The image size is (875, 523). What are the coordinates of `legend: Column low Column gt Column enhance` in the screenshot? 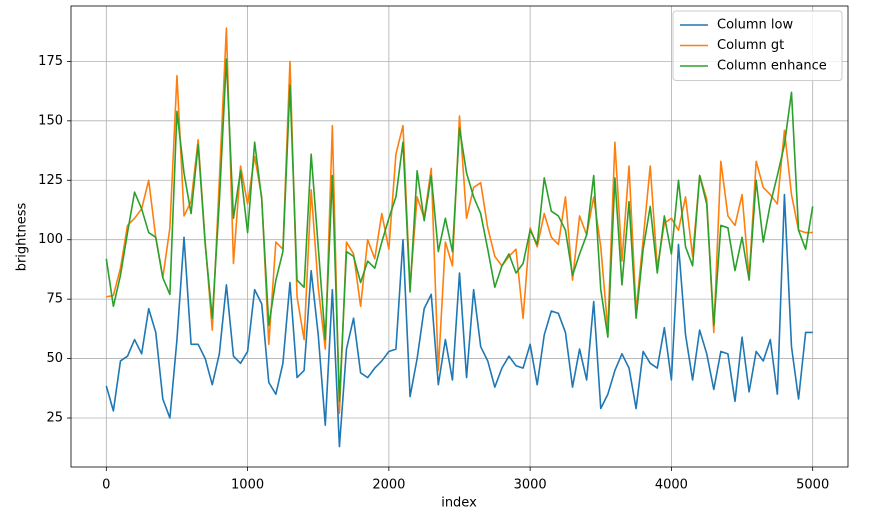 It's located at (757, 45).